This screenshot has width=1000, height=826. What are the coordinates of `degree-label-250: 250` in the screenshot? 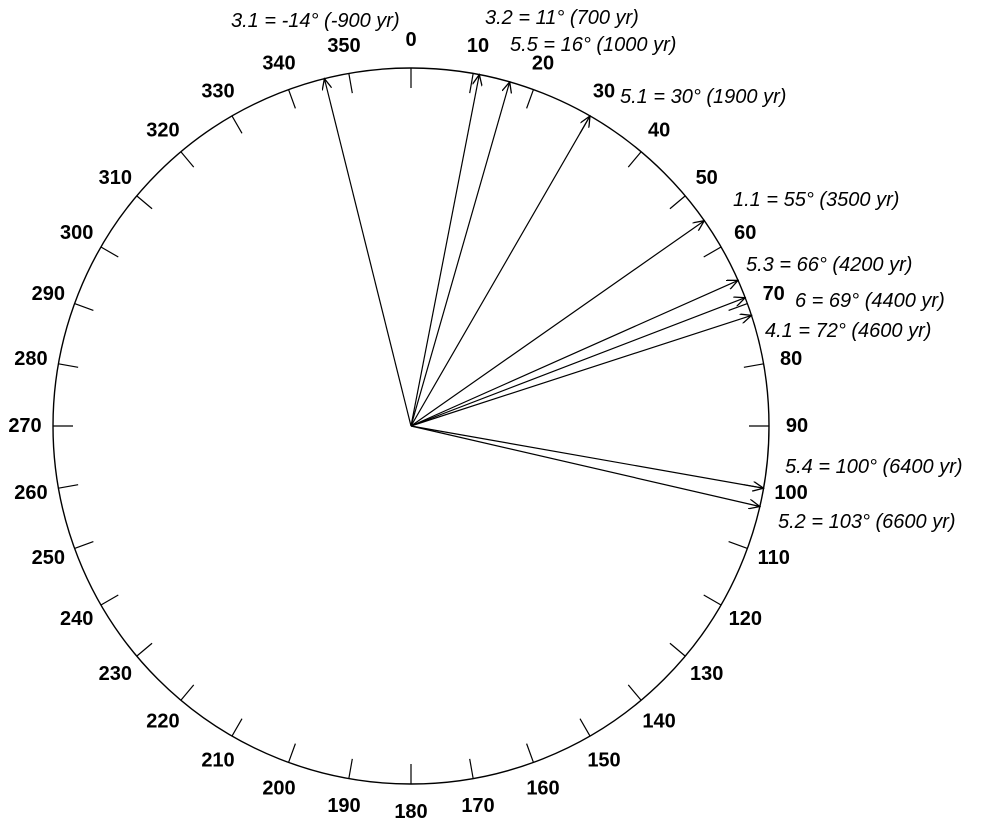 It's located at (48, 558).